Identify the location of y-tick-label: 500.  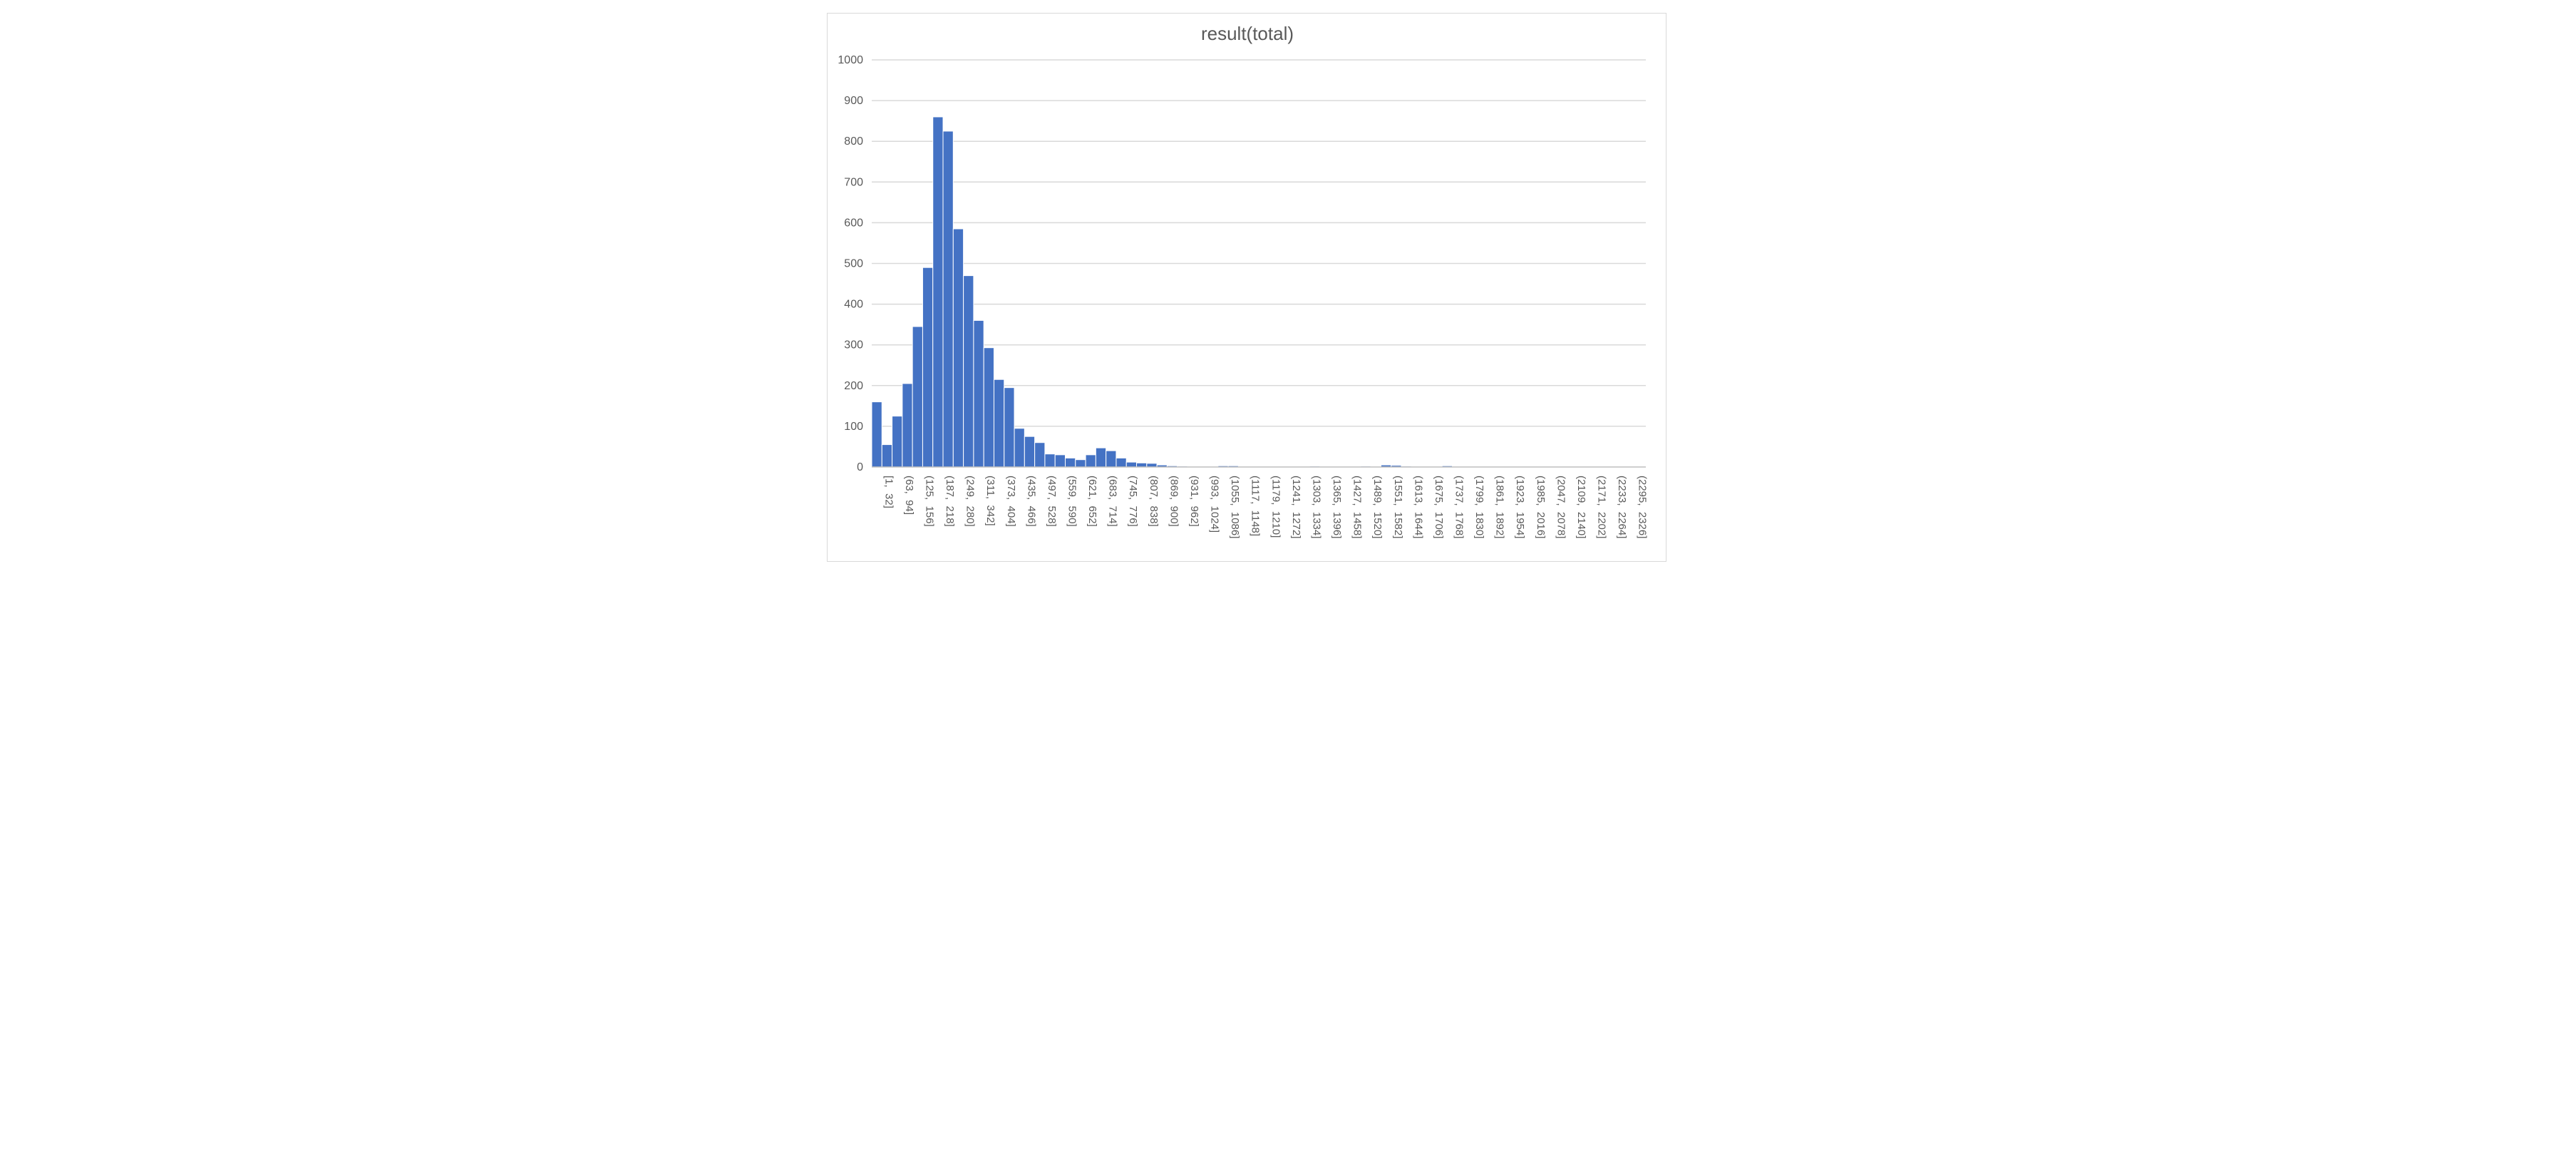
(853, 264).